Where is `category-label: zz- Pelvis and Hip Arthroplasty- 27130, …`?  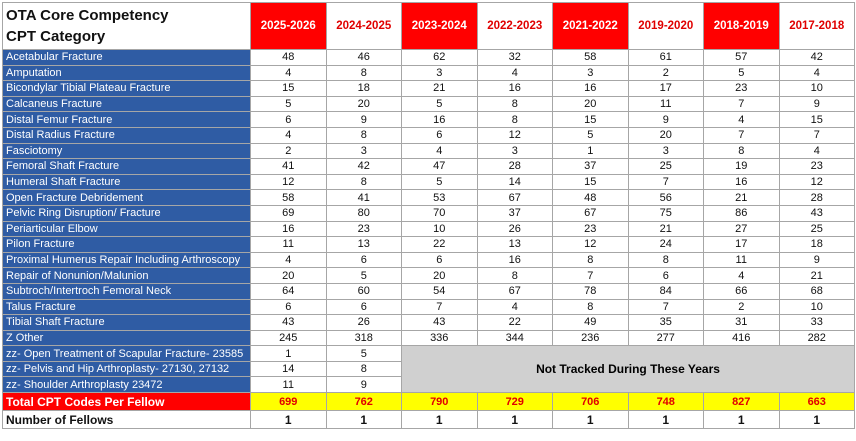 category-label: zz- Pelvis and Hip Arthroplasty- 27130, … is located at coordinates (126, 369).